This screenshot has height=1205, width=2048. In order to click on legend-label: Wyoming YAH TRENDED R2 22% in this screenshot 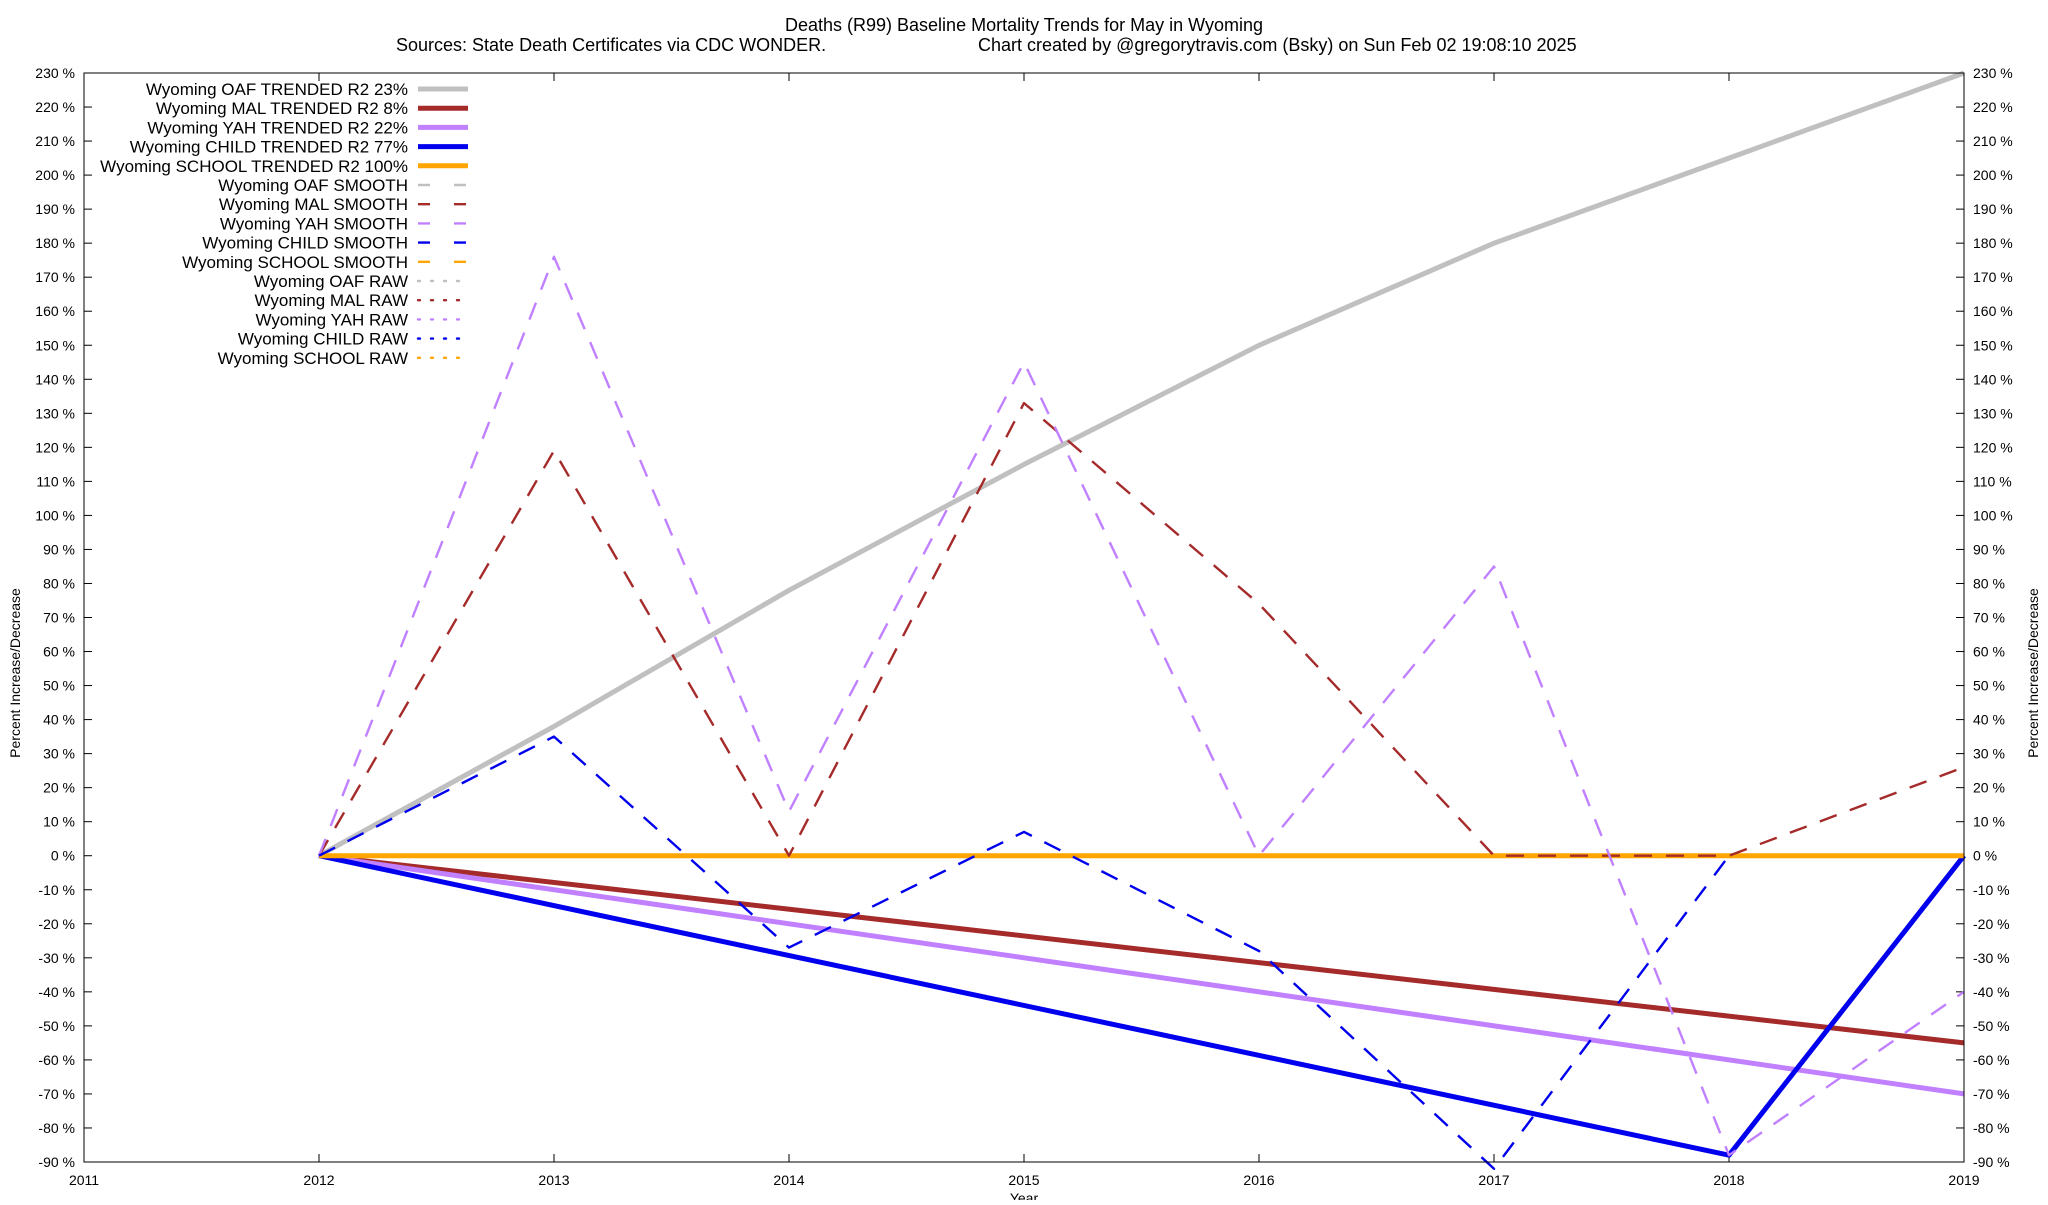, I will do `click(277, 127)`.